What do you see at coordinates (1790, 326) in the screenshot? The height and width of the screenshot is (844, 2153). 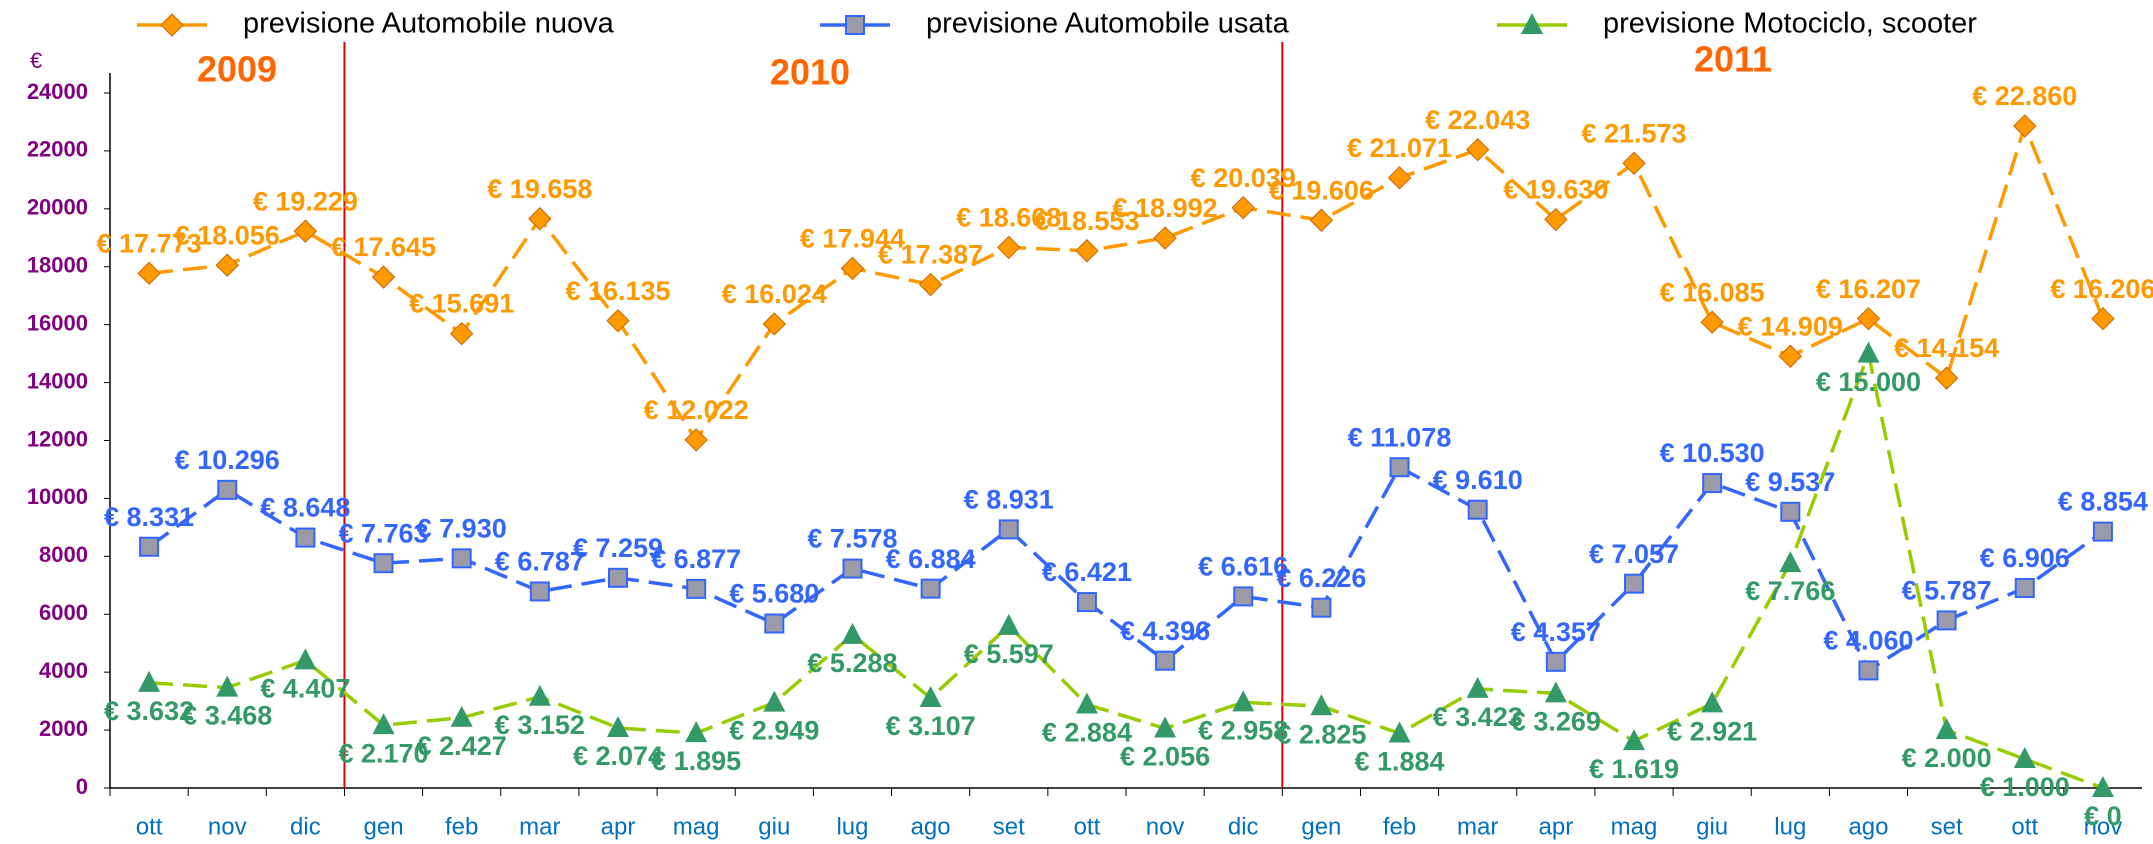 I see `data-label: € 14.909` at bounding box center [1790, 326].